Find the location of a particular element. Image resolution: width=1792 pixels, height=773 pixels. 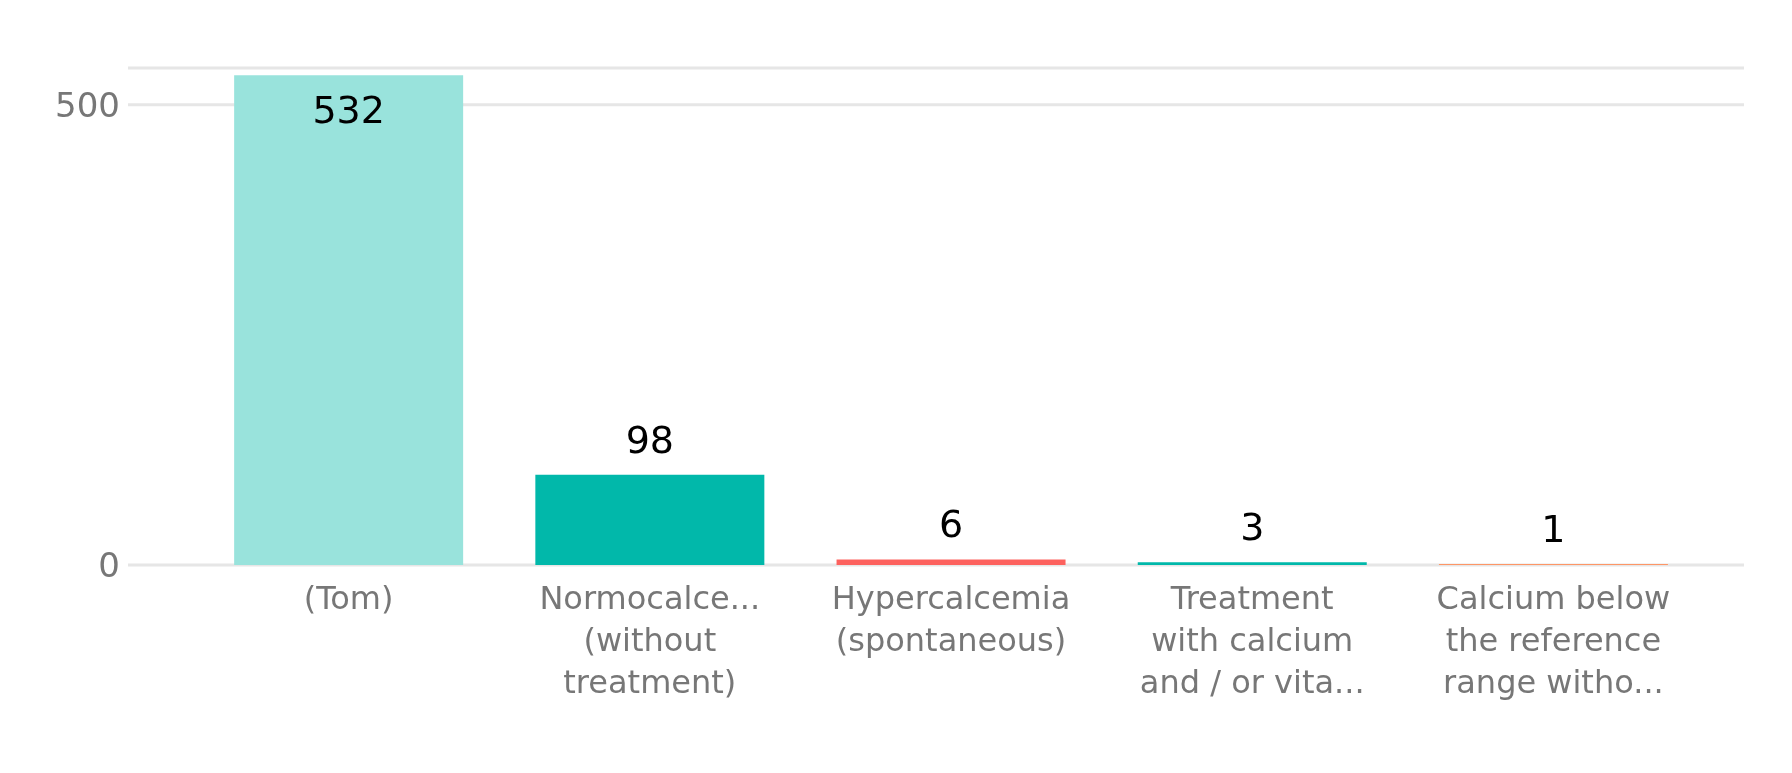

data-label: 1 is located at coordinates (1553, 529).